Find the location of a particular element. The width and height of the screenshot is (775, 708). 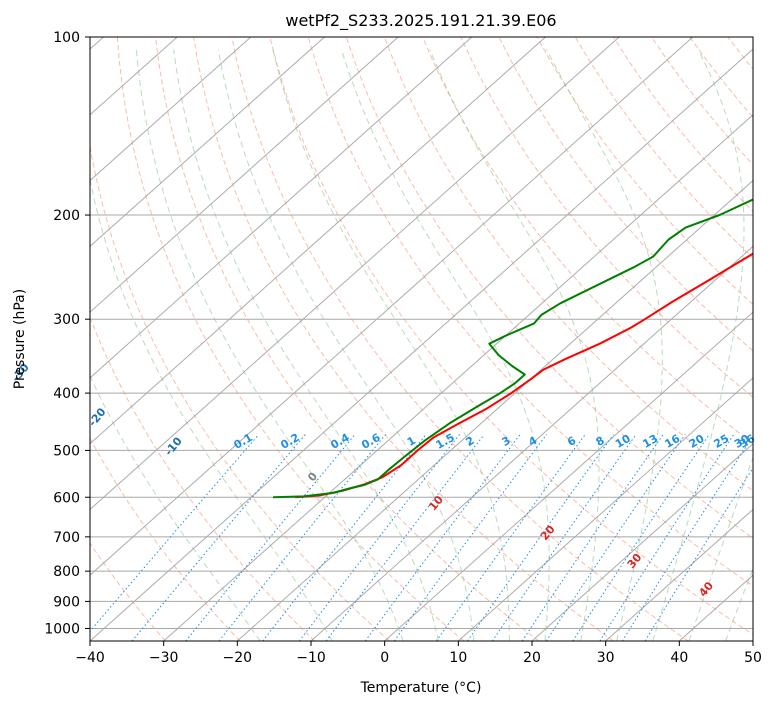

x-tick-label: −10 is located at coordinates (311, 658).